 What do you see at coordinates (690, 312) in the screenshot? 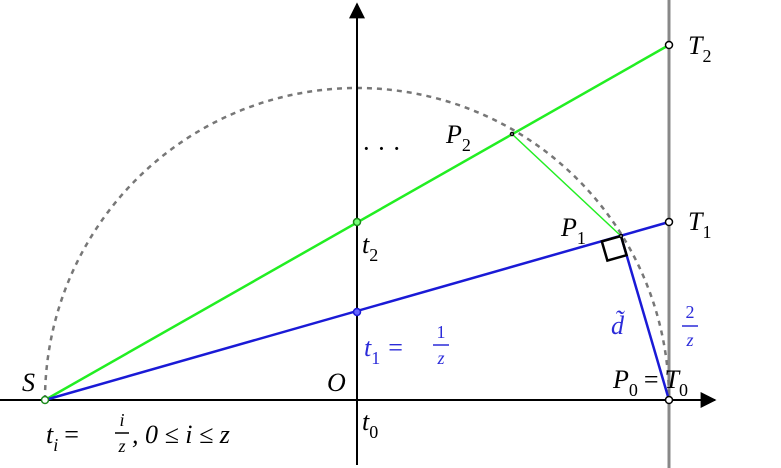
I see `fraction-num: 2` at bounding box center [690, 312].